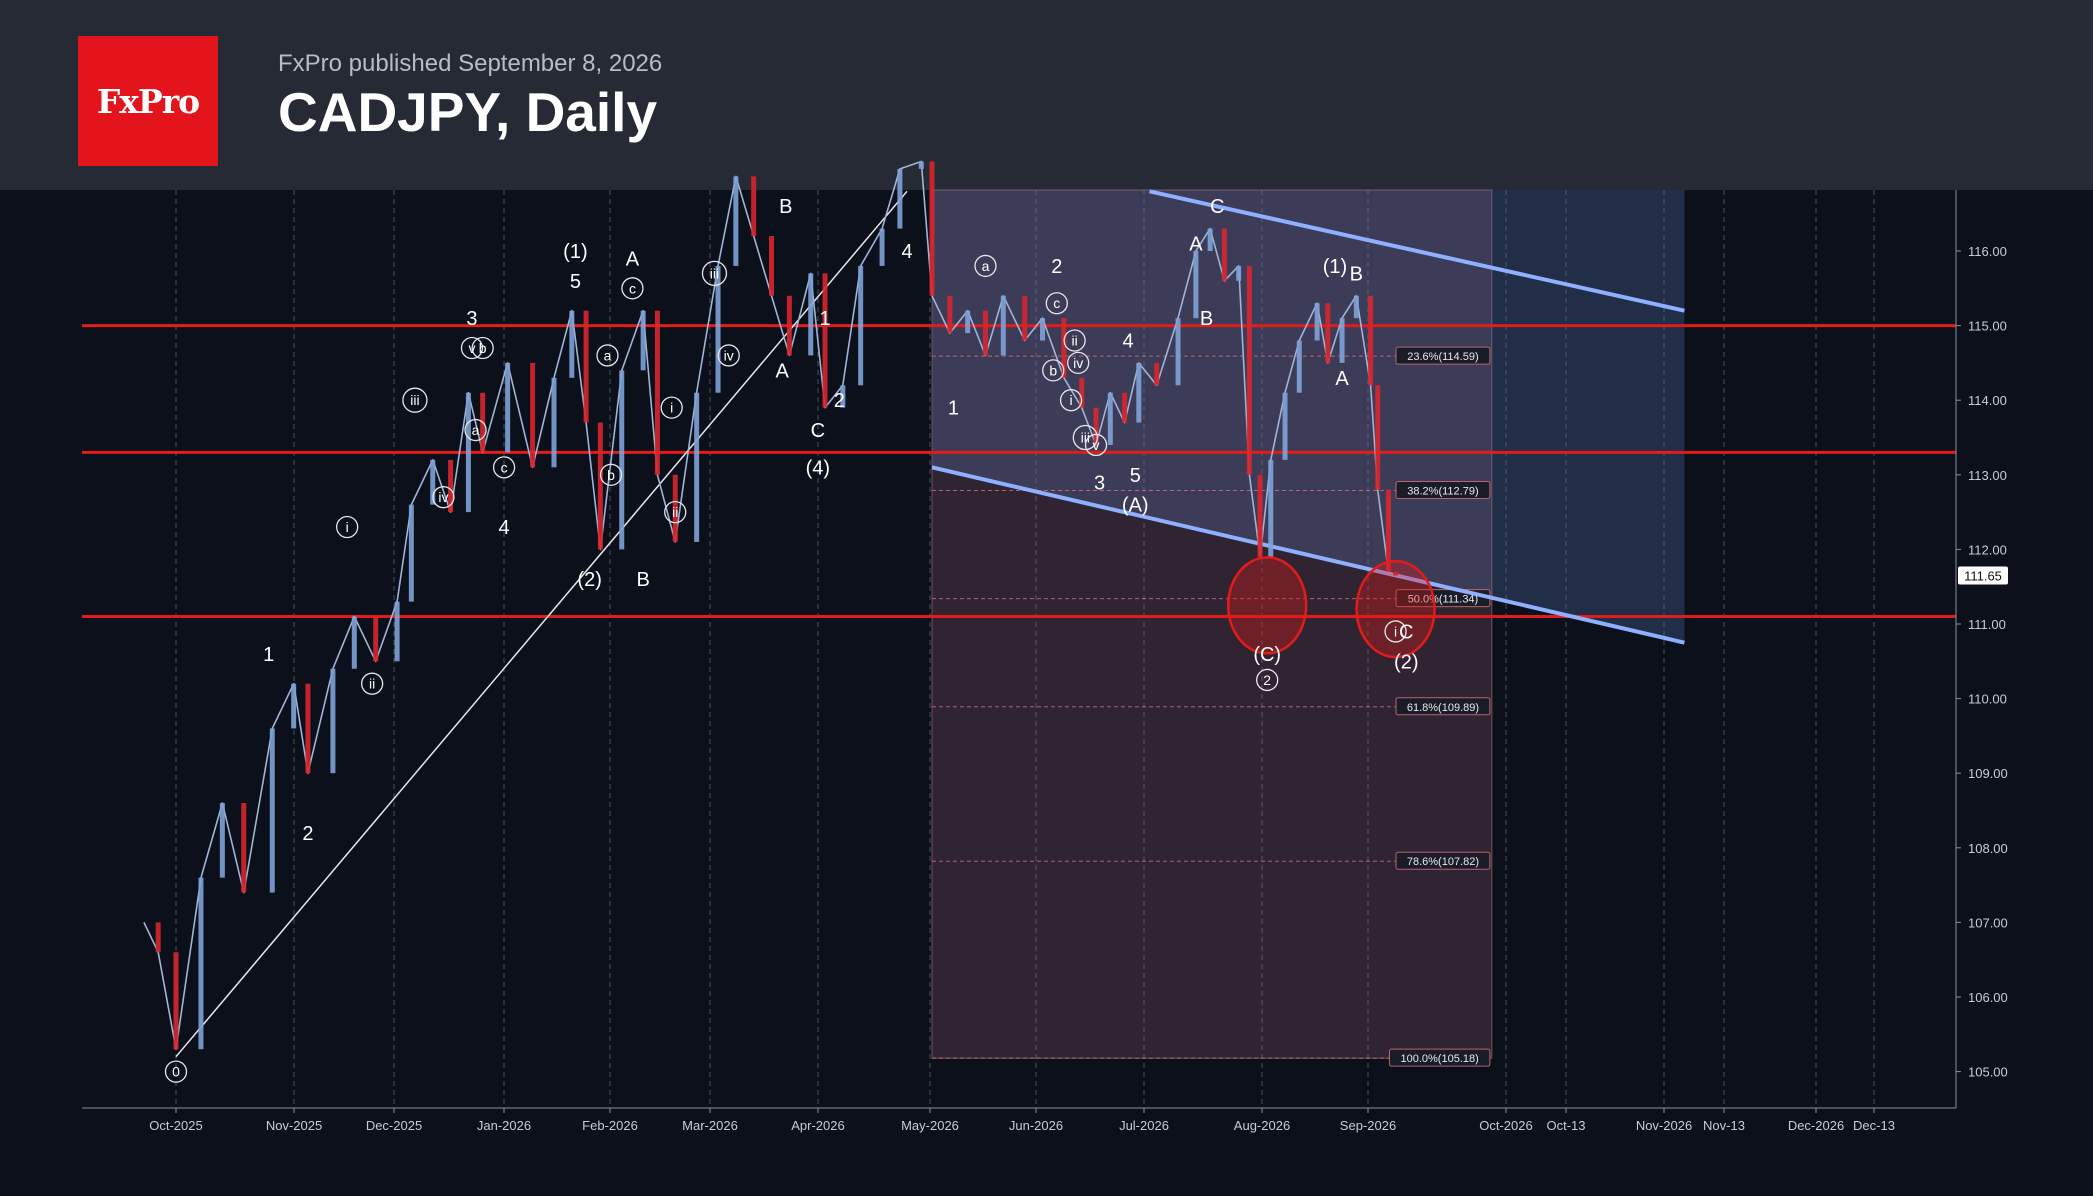 This screenshot has width=2093, height=1196. Describe the element at coordinates (1987, 699) in the screenshot. I see `y-tick-label: 110.00` at that location.